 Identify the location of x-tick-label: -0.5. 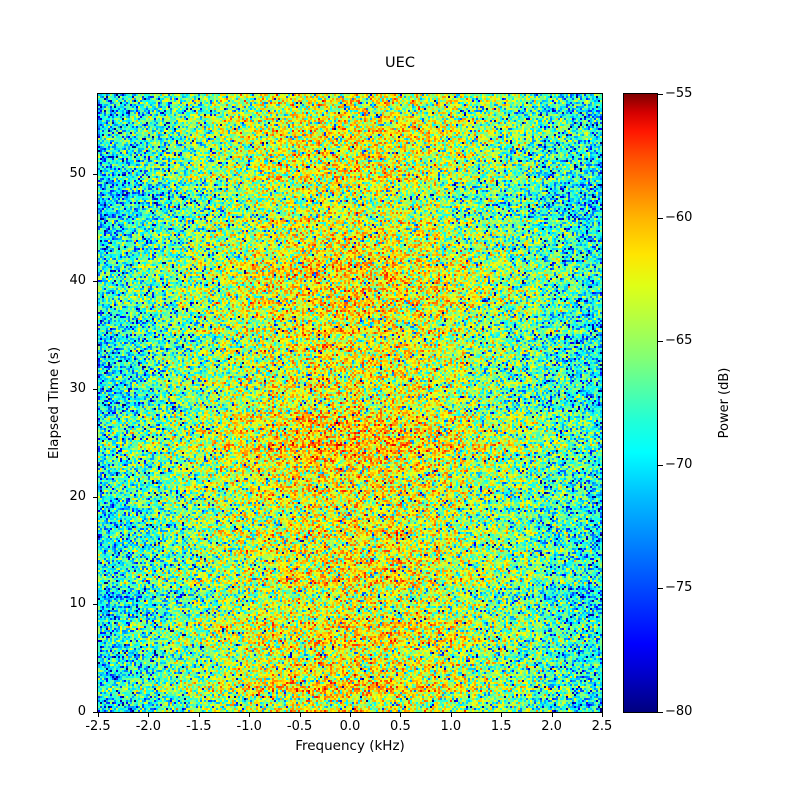
(299, 726).